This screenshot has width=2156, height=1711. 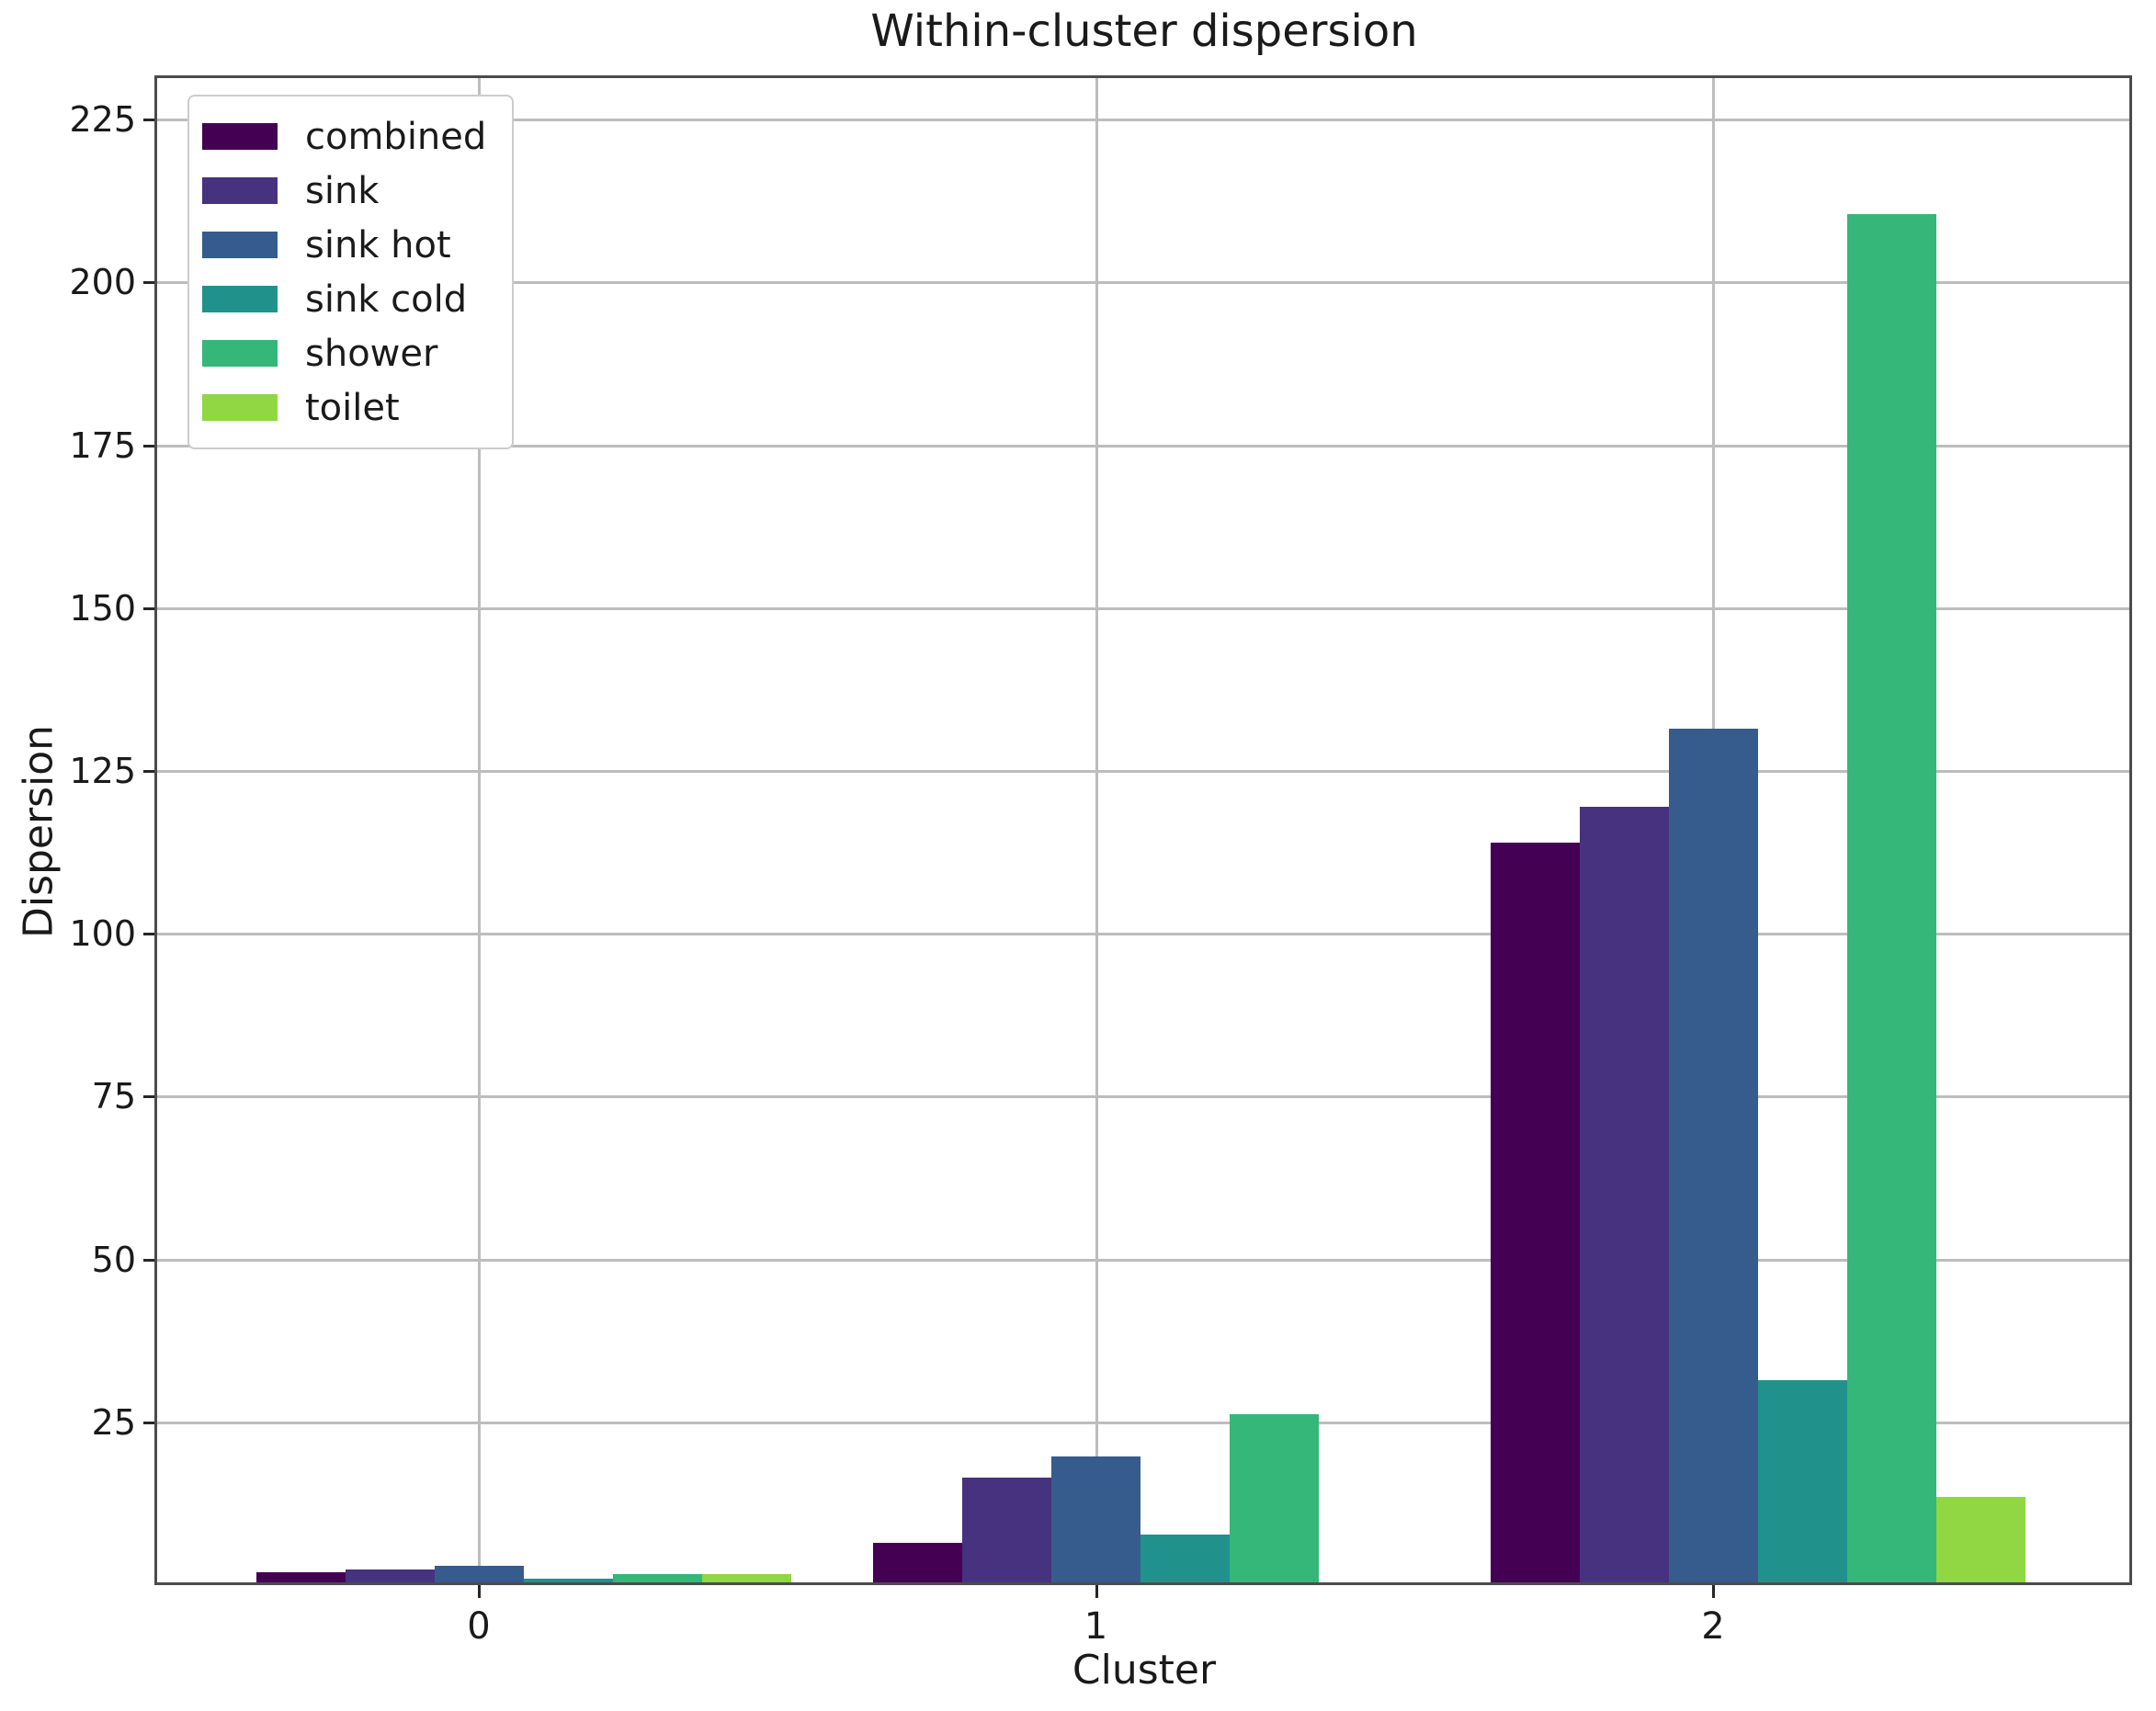 What do you see at coordinates (38, 831) in the screenshot?
I see `y-axis-label: Dispersion` at bounding box center [38, 831].